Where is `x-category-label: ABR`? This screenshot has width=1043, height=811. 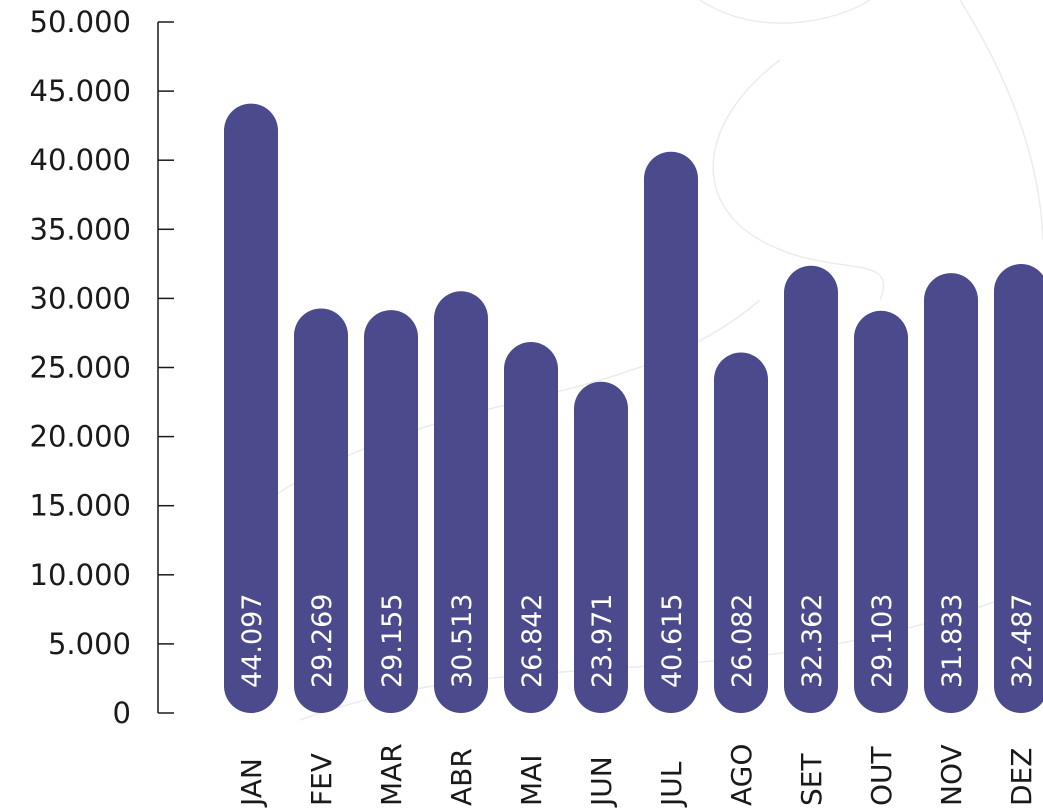 x-category-label: ABR is located at coordinates (461, 777).